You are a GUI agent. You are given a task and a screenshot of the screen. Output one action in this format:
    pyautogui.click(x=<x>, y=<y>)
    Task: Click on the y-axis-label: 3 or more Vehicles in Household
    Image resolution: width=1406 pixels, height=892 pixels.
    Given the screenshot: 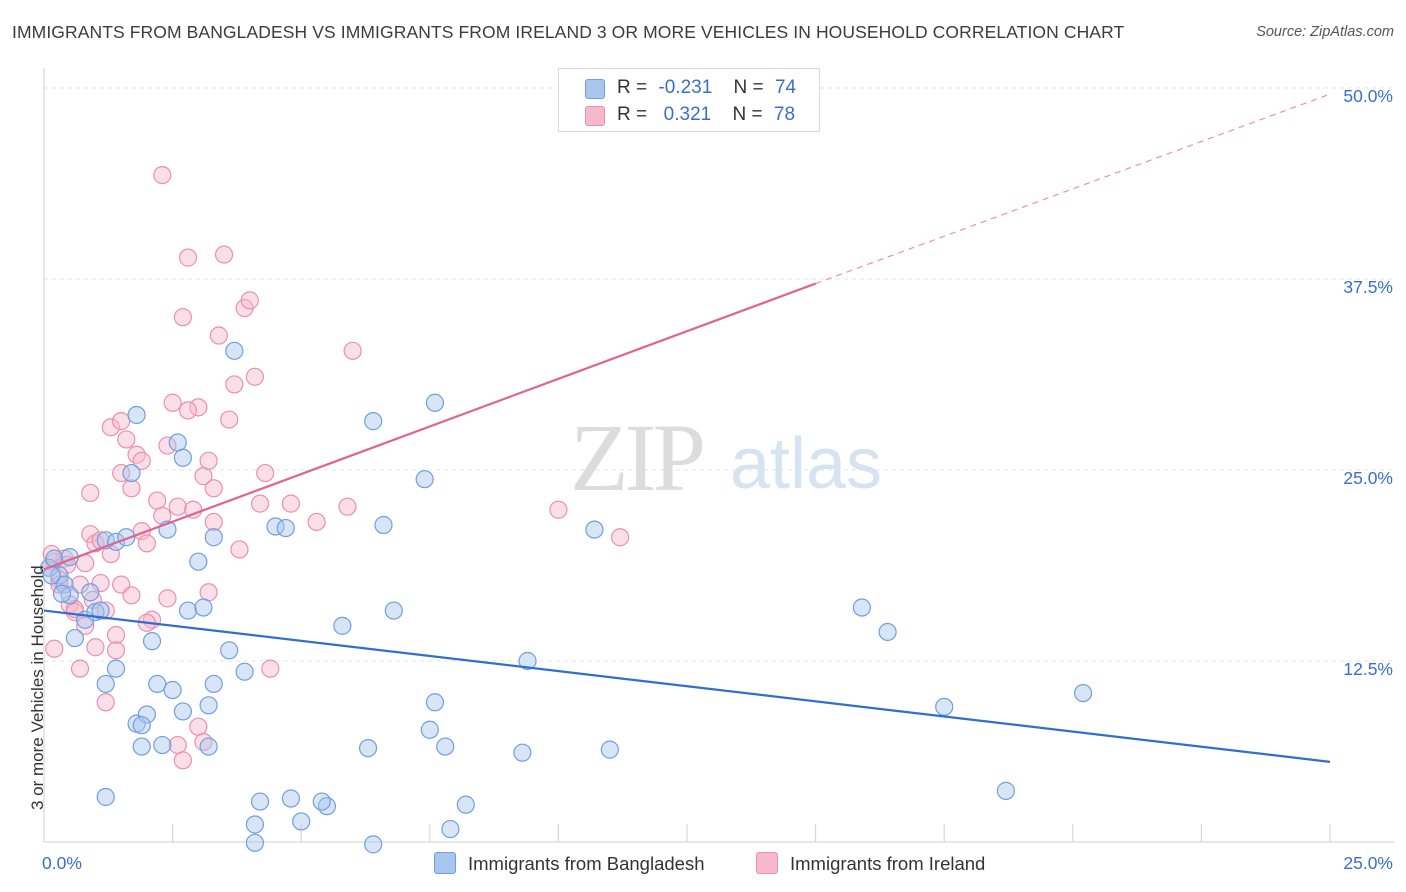 What is the action you would take?
    pyautogui.click(x=37, y=687)
    